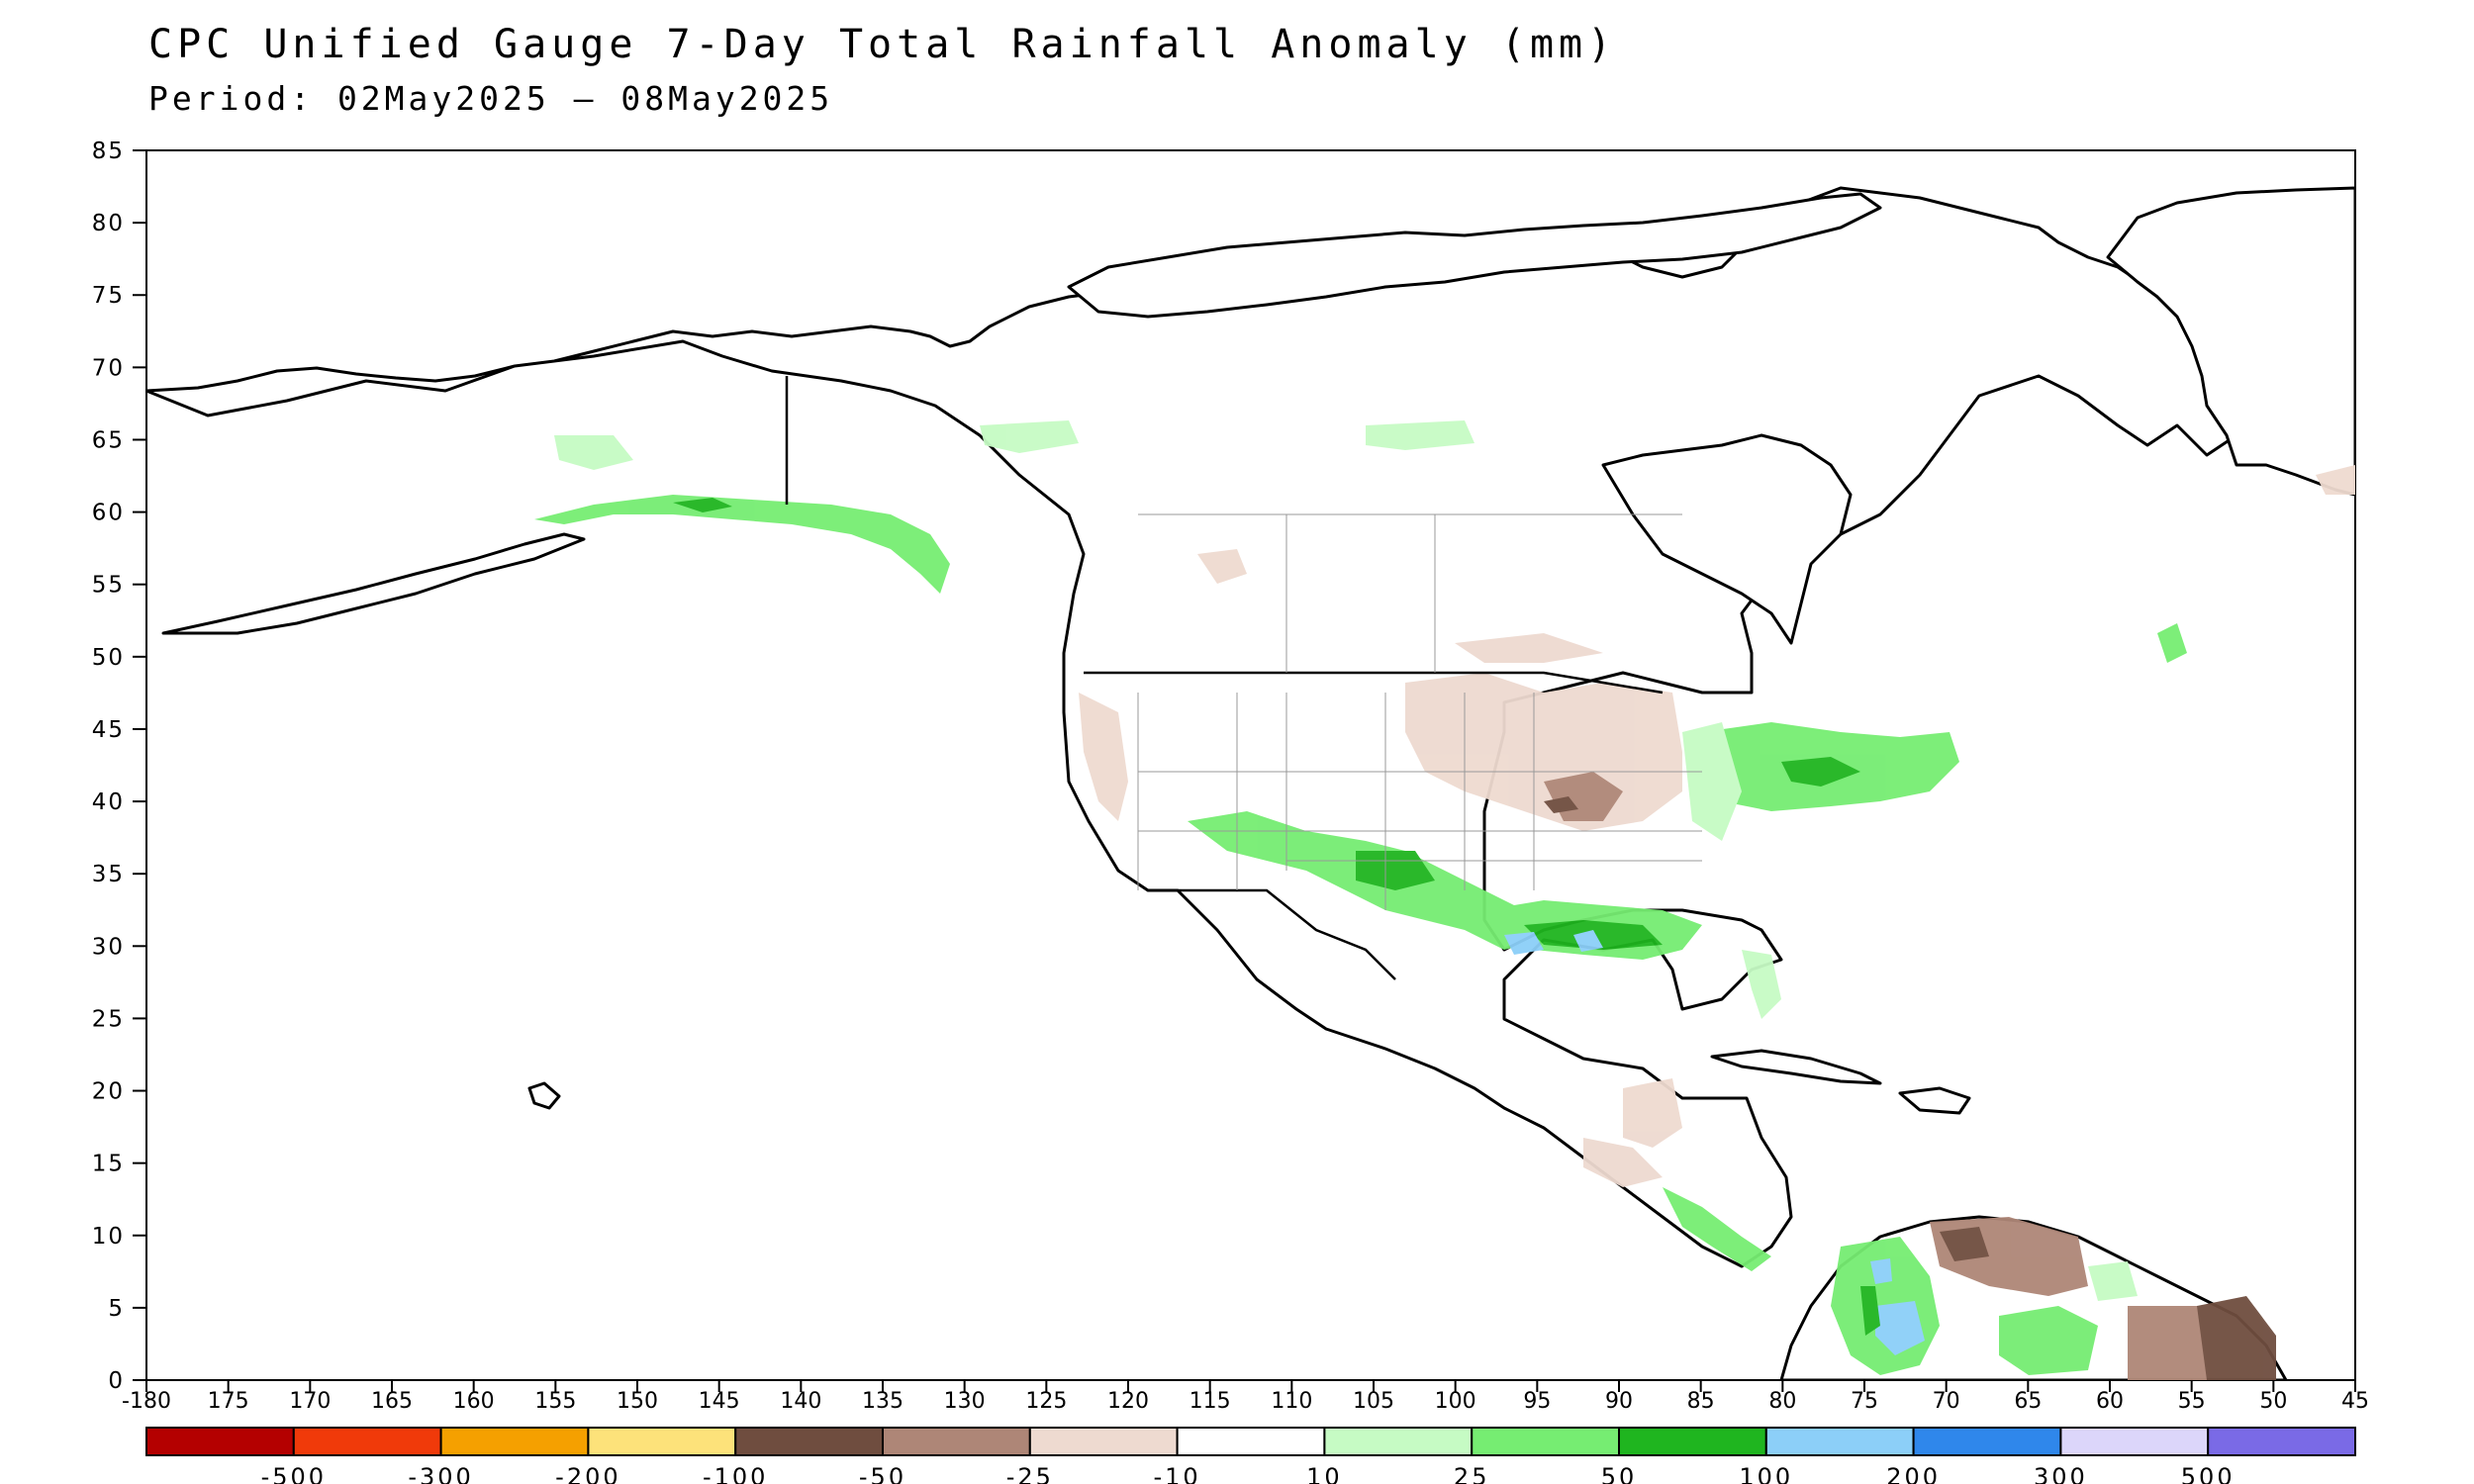  What do you see at coordinates (1472, 1473) in the screenshot?
I see `legend-label: 25` at bounding box center [1472, 1473].